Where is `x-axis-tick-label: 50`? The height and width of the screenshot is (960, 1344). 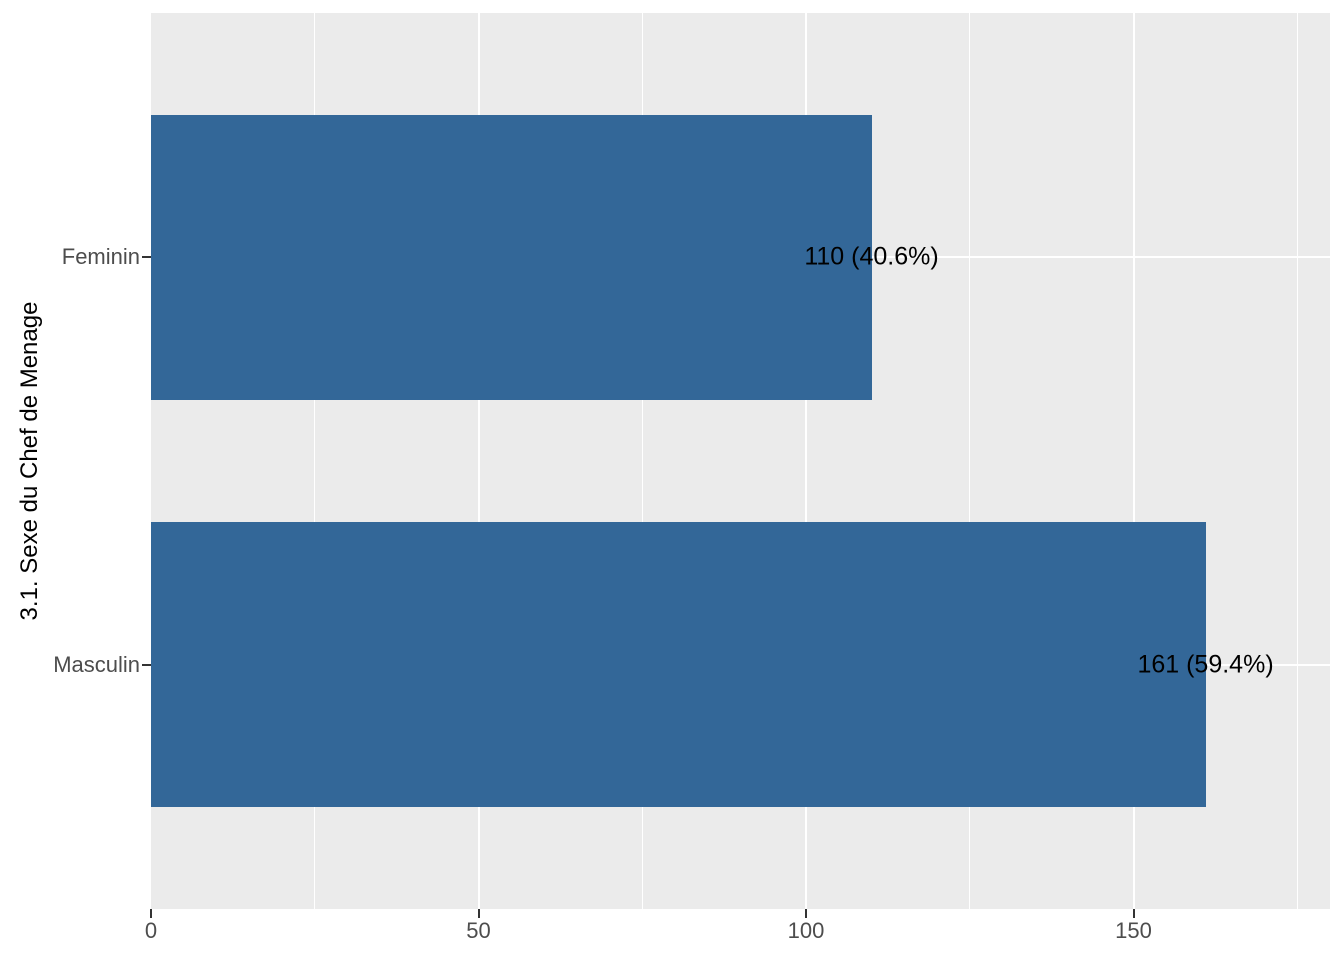
x-axis-tick-label: 50 is located at coordinates (478, 930).